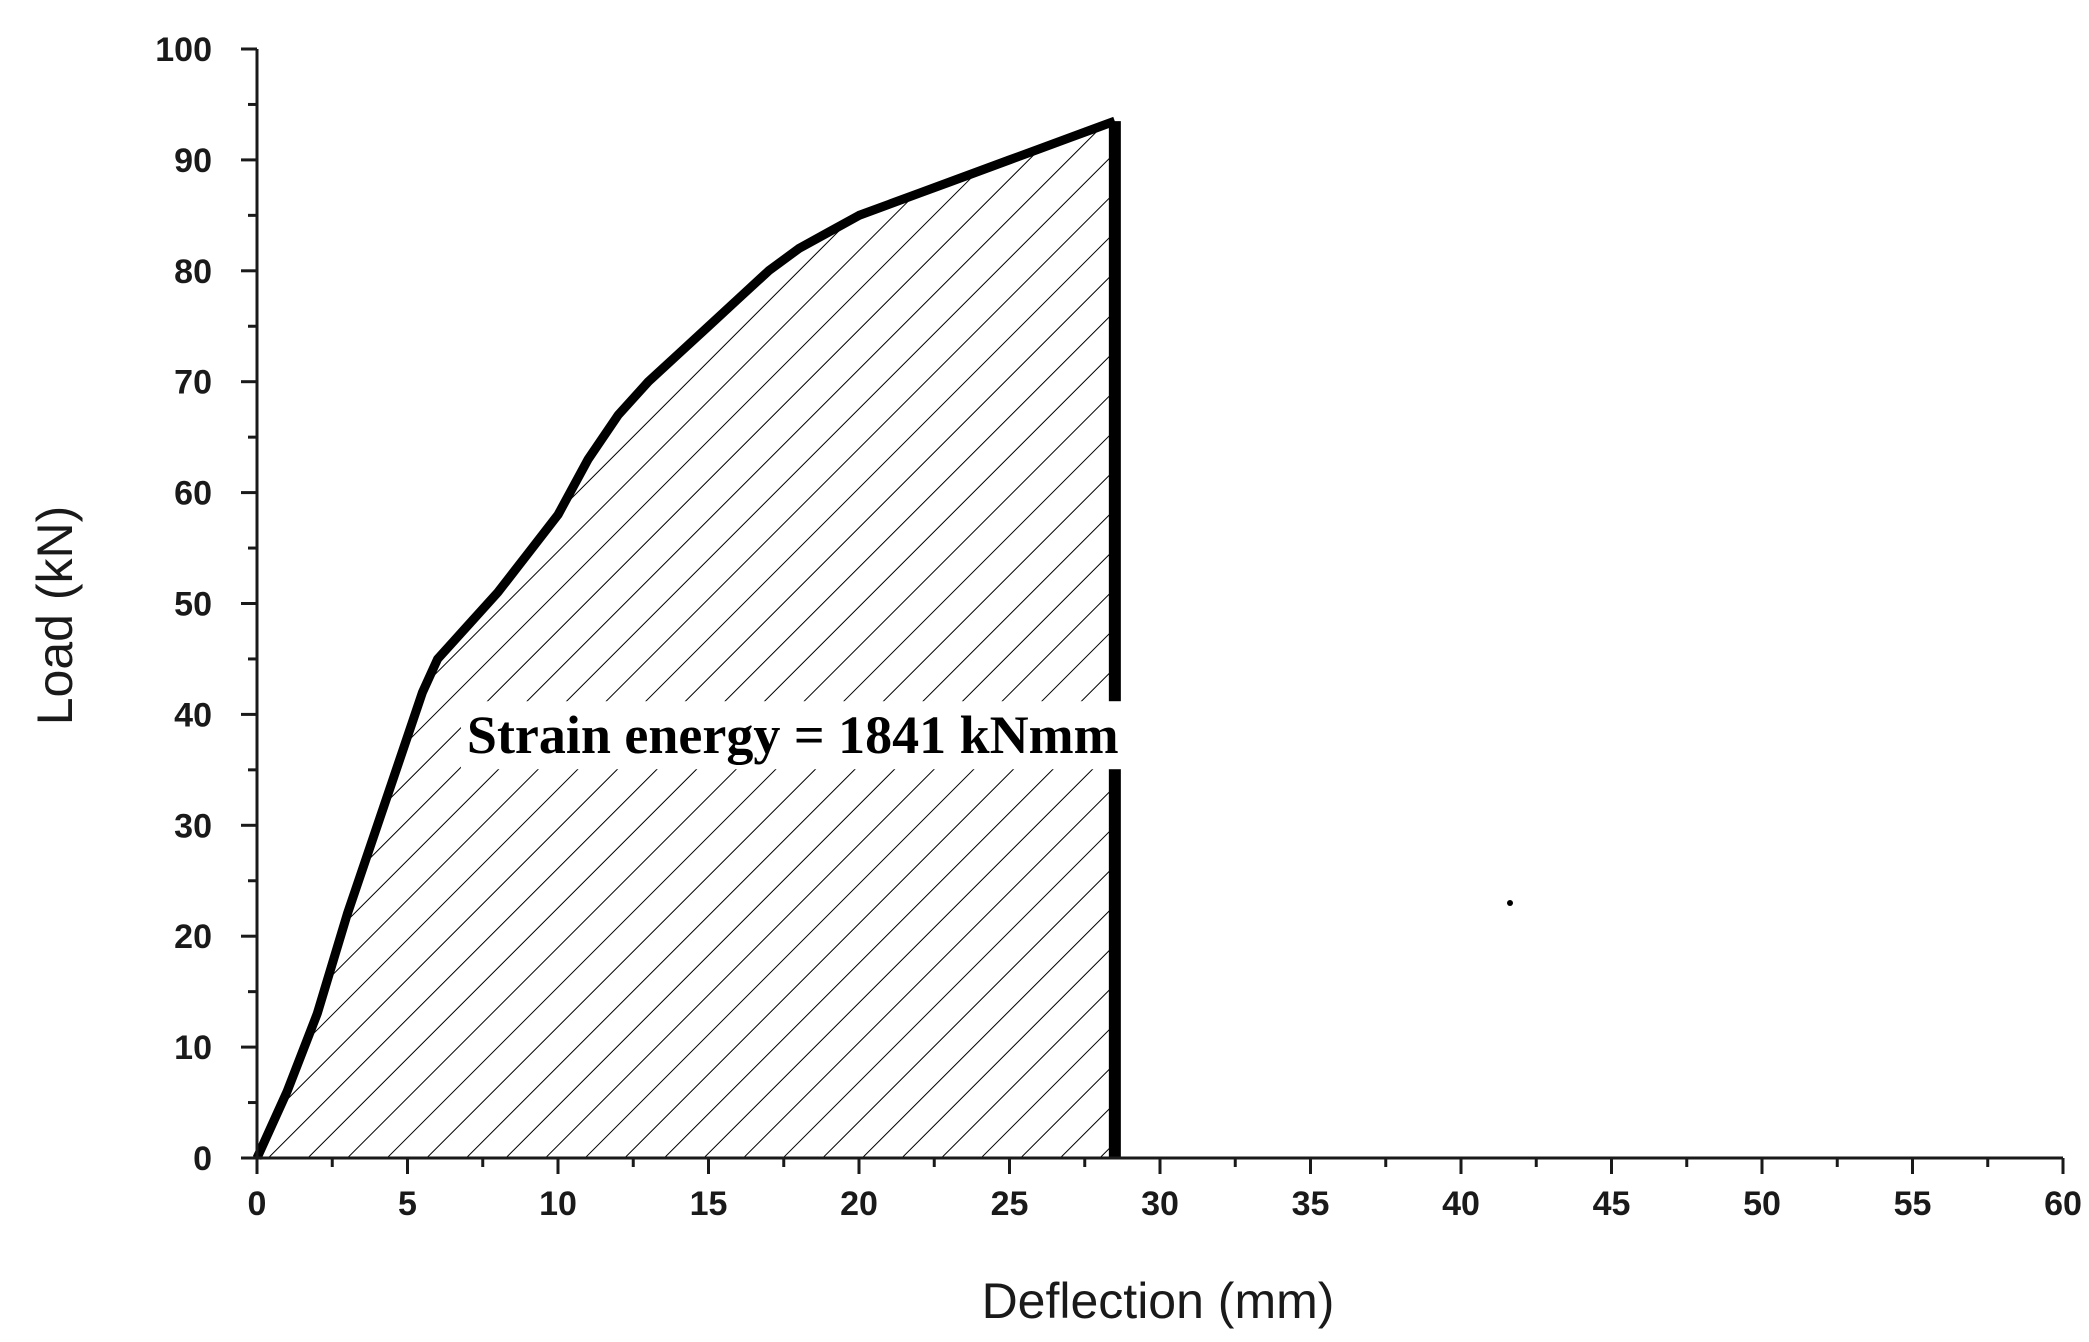 Image resolution: width=2089 pixels, height=1342 pixels. What do you see at coordinates (1461, 1204) in the screenshot?
I see `x-tick-label: 40` at bounding box center [1461, 1204].